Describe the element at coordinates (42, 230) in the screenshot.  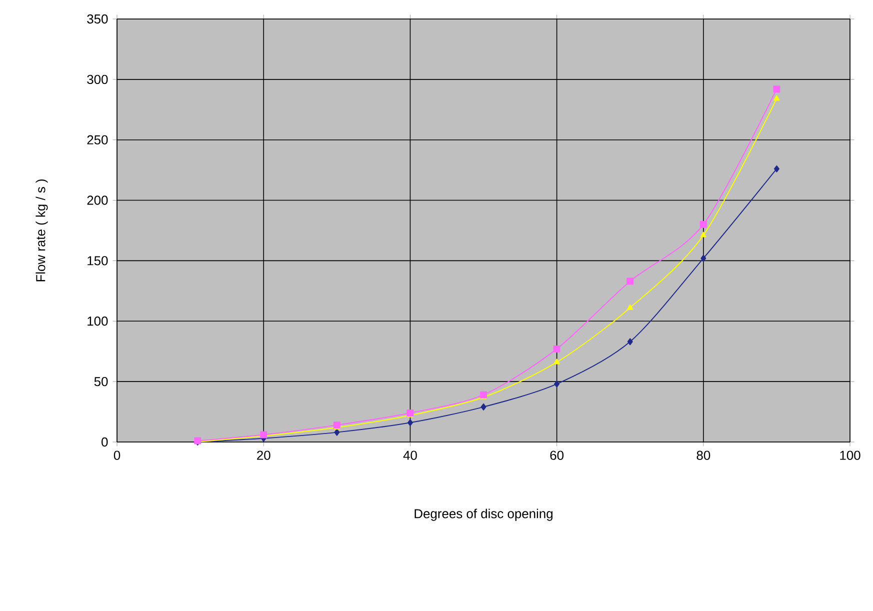
I see `y-axis-title: Flow rate ( kg / s )` at that location.